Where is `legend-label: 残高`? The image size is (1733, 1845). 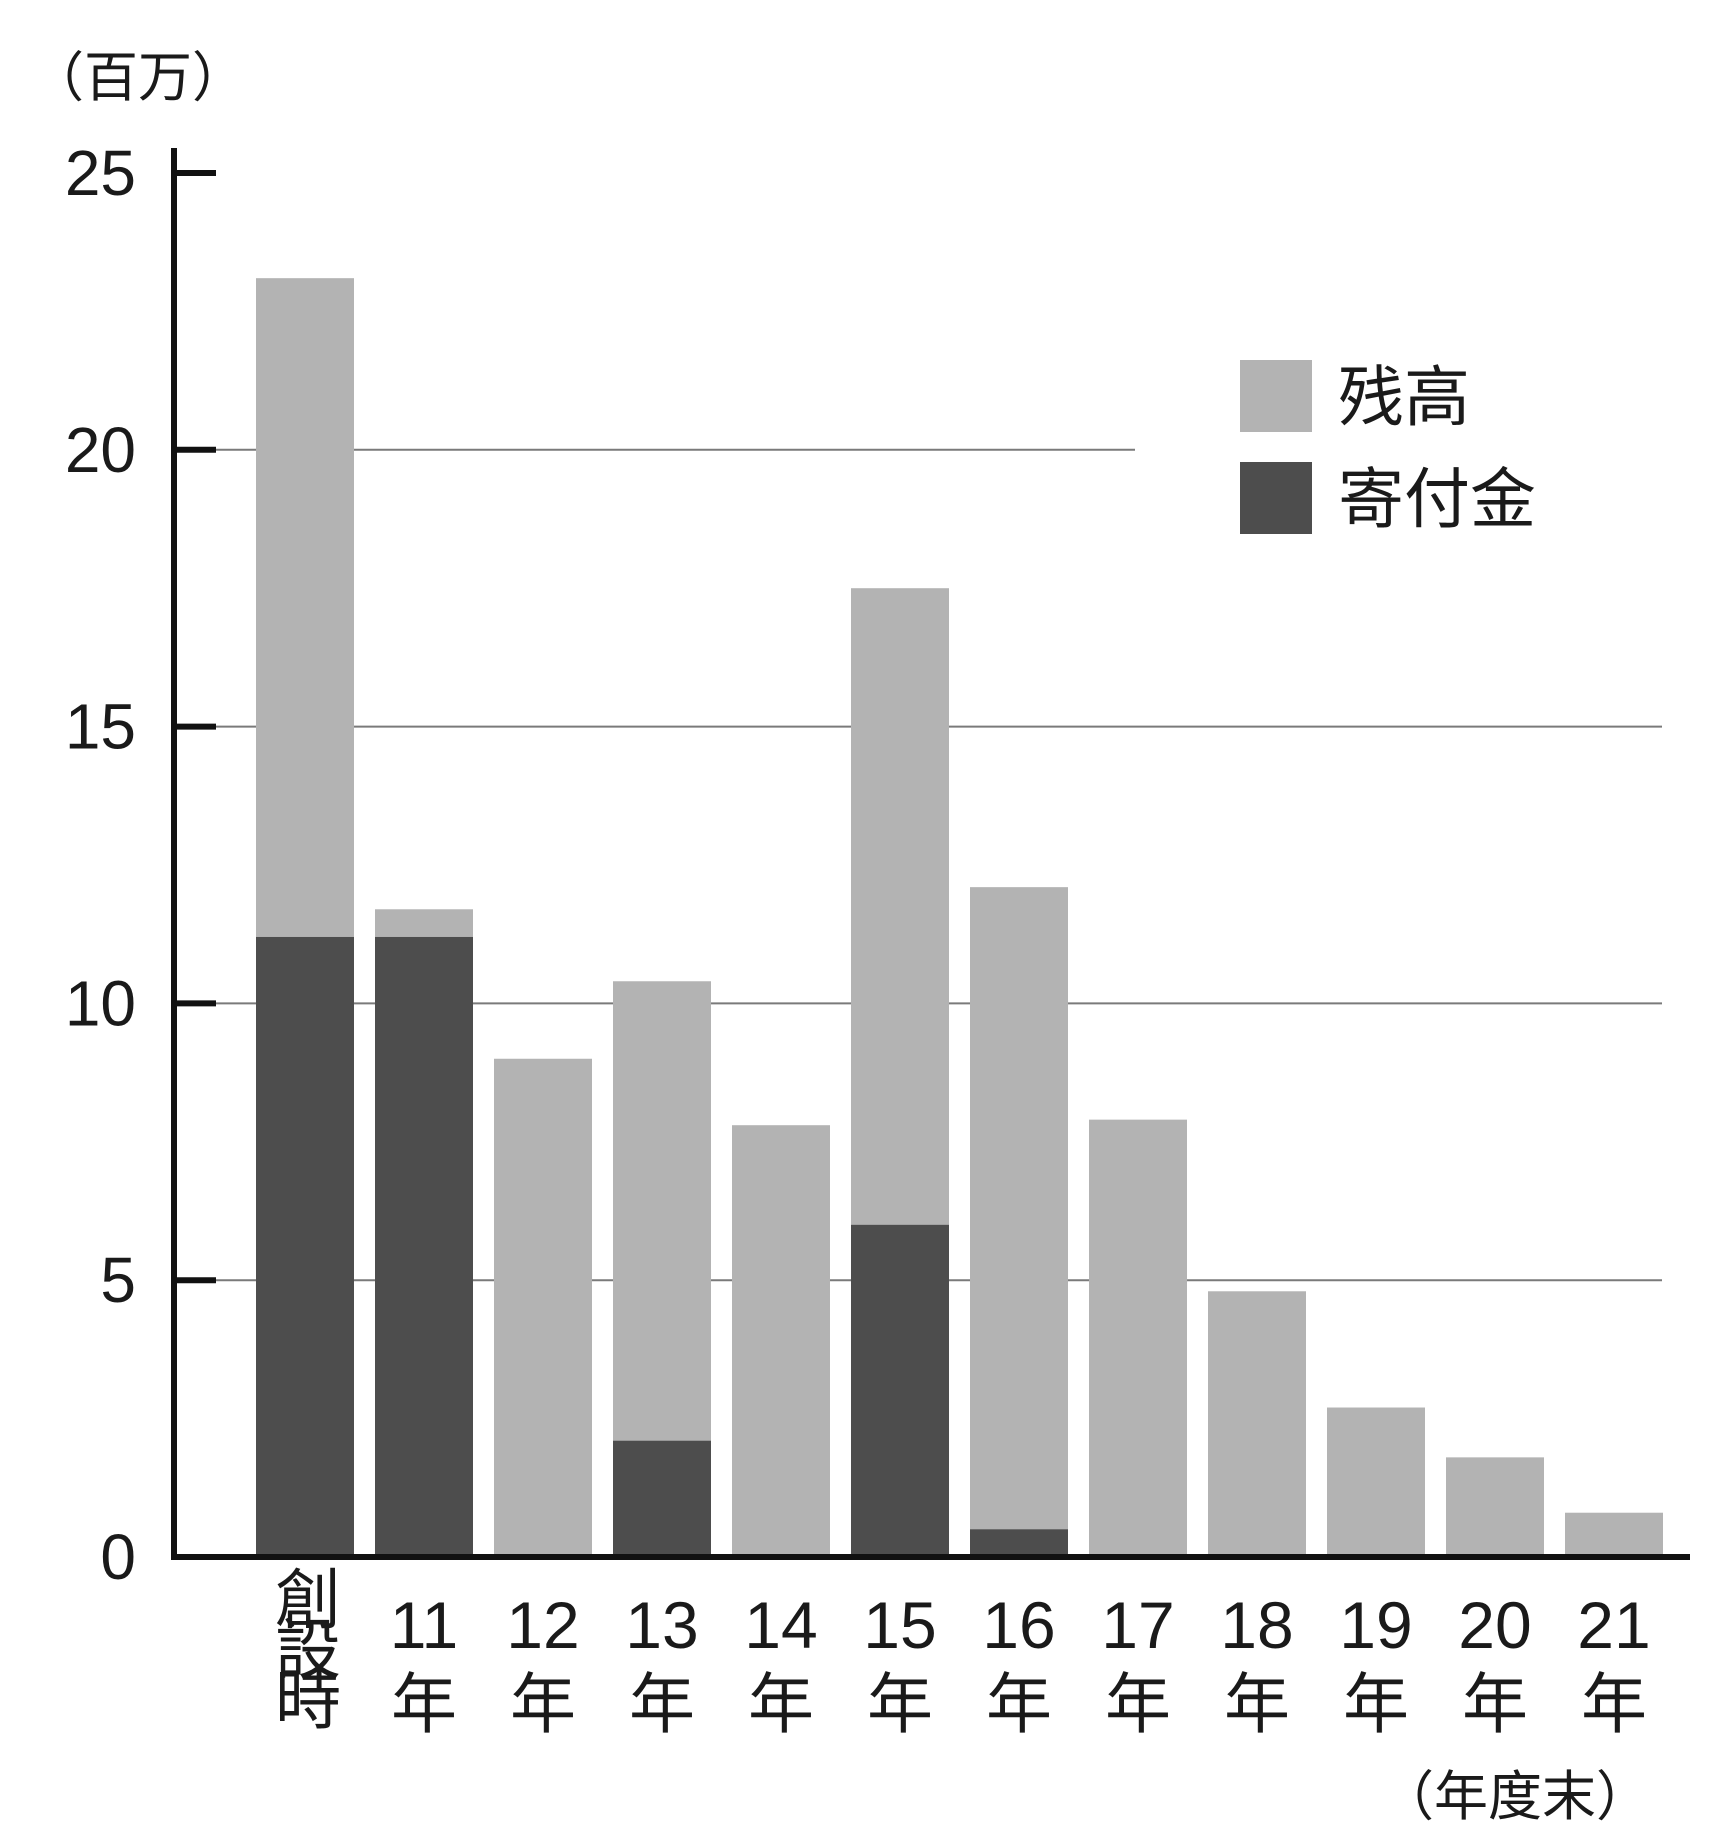
legend-label: 残高 is located at coordinates (1404, 397).